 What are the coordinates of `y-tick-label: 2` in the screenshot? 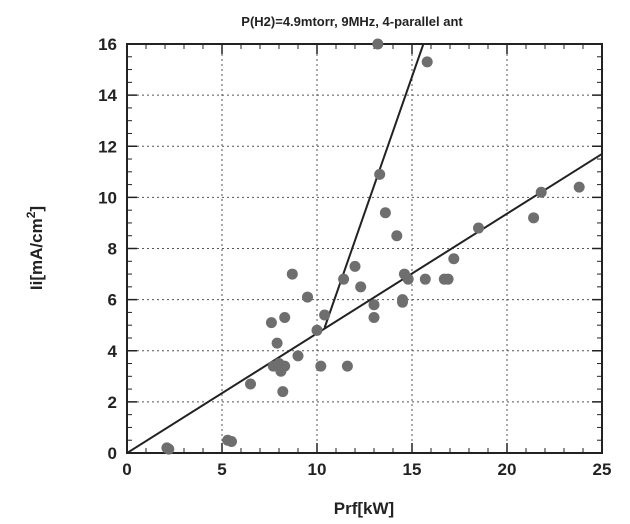 It's located at (112, 402).